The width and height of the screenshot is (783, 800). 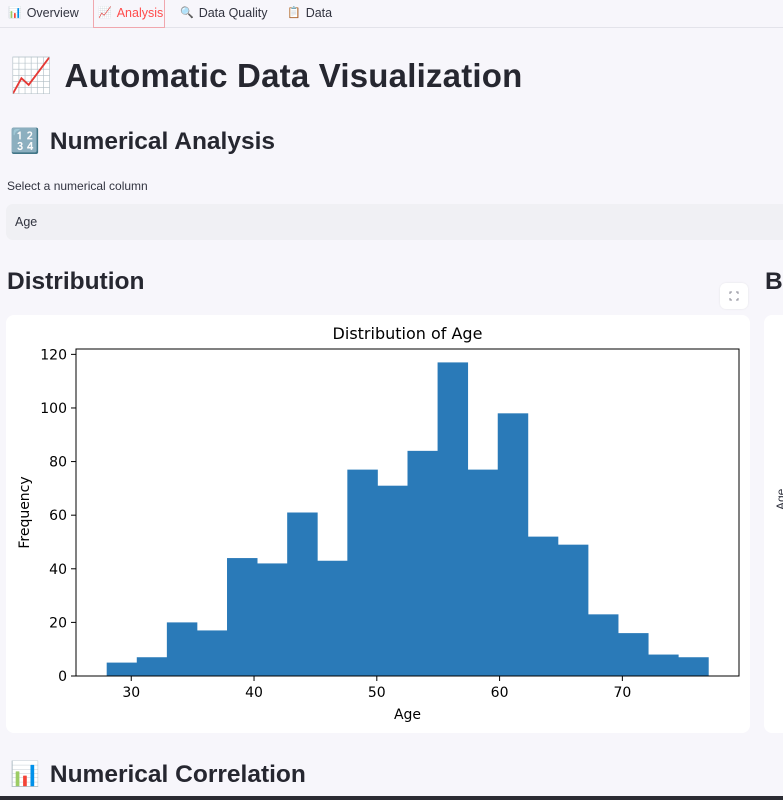 I want to click on bottom-edge, so click(x=391, y=798).